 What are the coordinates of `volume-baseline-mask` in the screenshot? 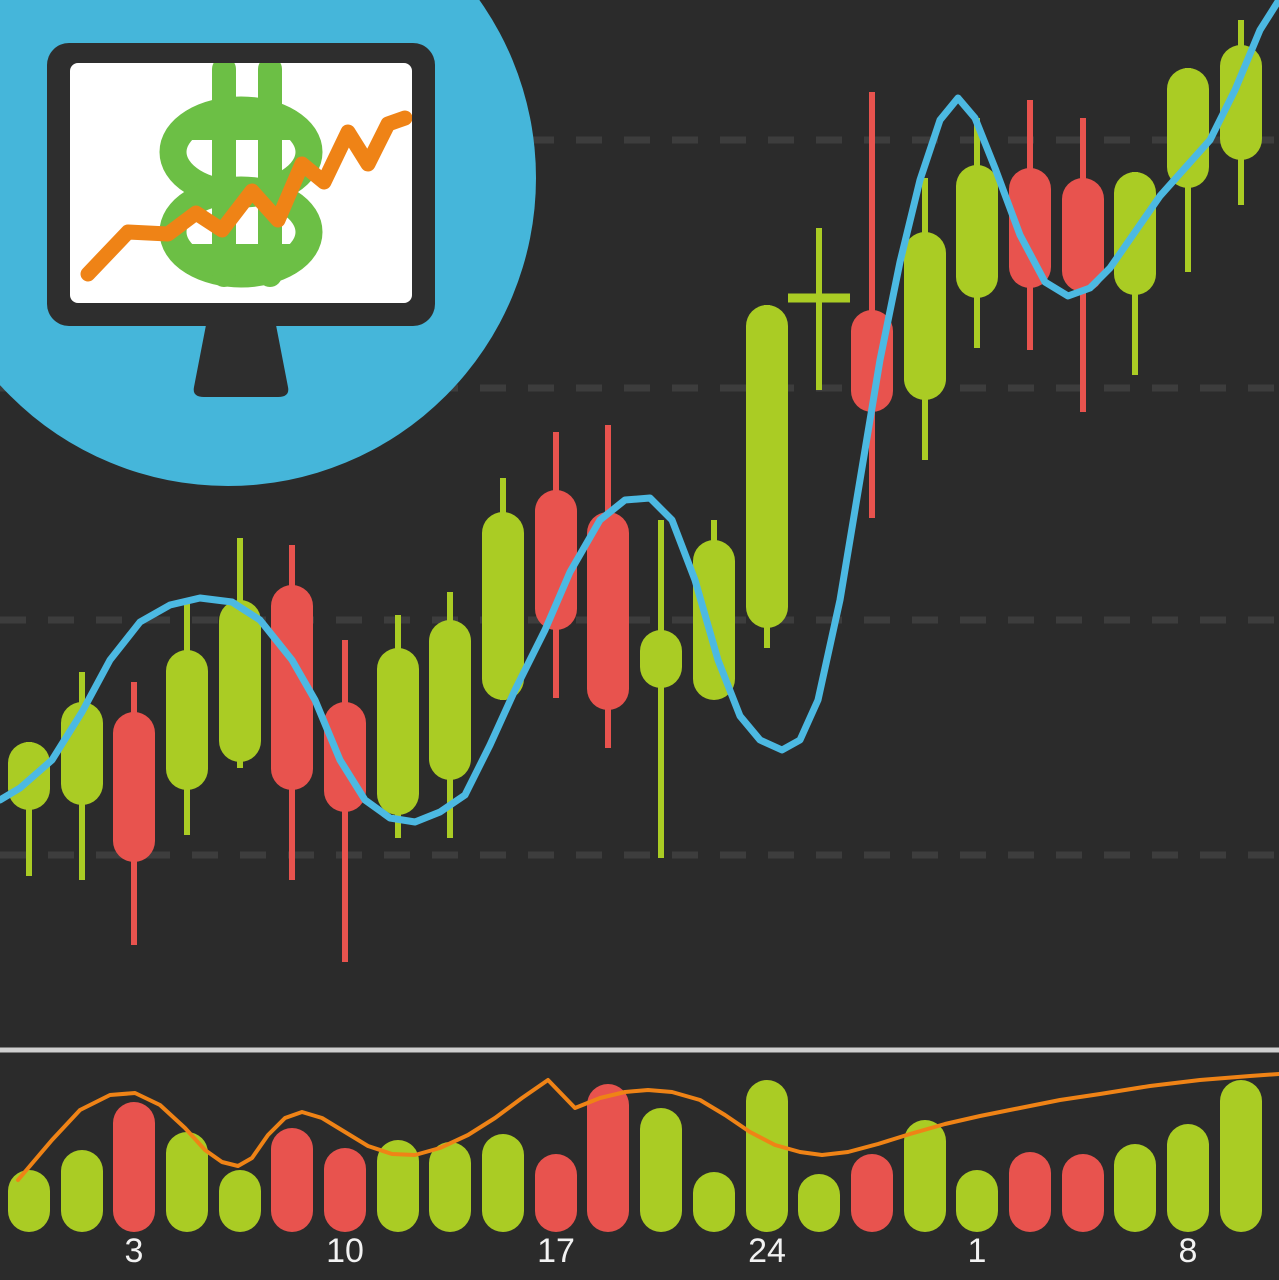 It's located at (639, 1256).